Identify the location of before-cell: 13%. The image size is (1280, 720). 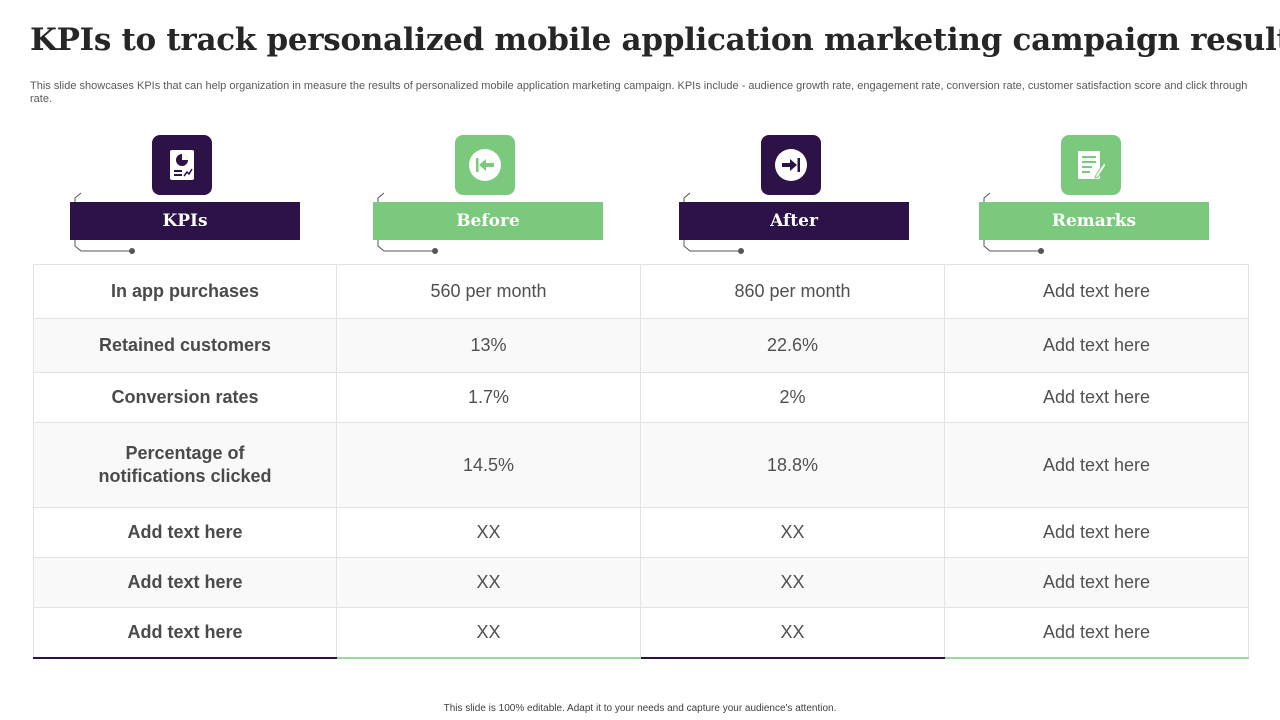
(488, 345).